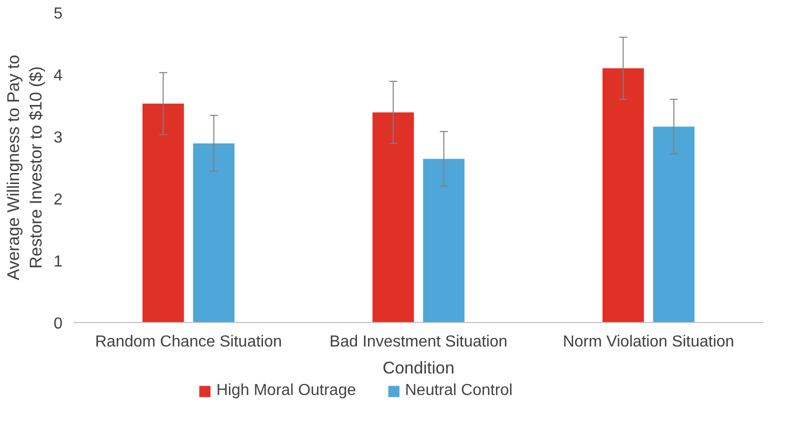 The height and width of the screenshot is (425, 800). What do you see at coordinates (58, 76) in the screenshot?
I see `y-tick-label: 4` at bounding box center [58, 76].